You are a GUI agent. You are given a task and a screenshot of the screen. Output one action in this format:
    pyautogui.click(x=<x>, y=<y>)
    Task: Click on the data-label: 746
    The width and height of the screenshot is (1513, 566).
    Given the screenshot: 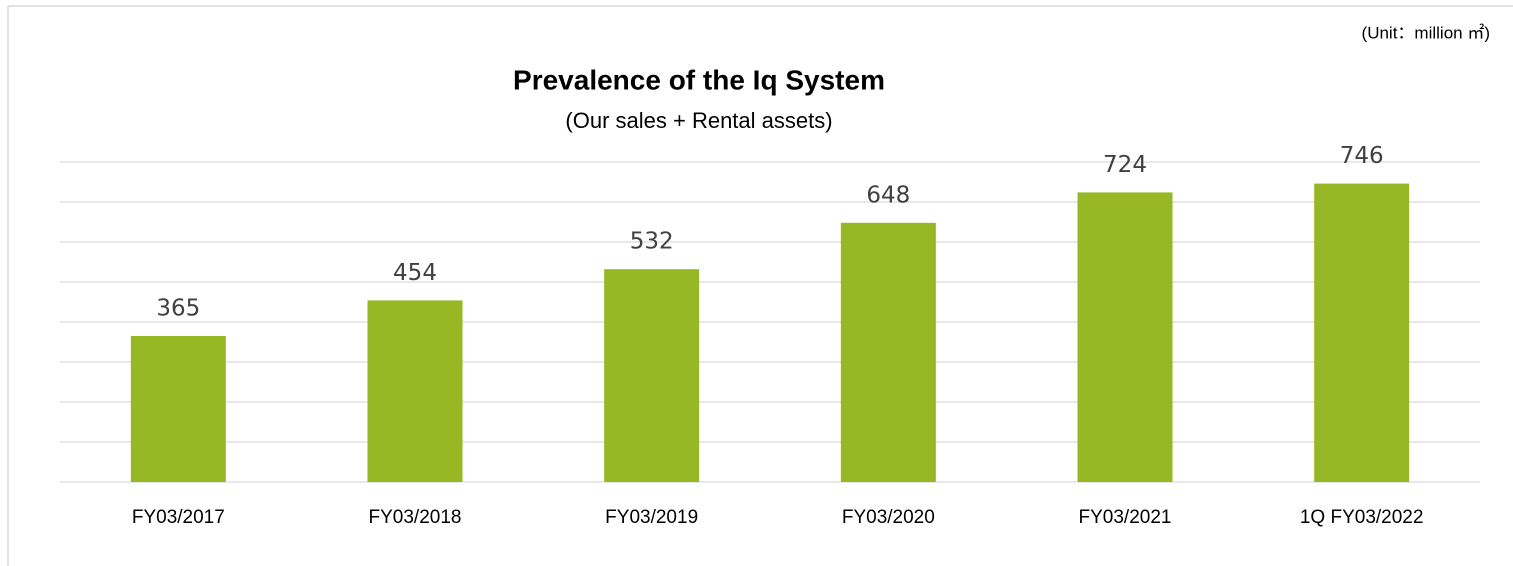 What is the action you would take?
    pyautogui.click(x=1362, y=156)
    